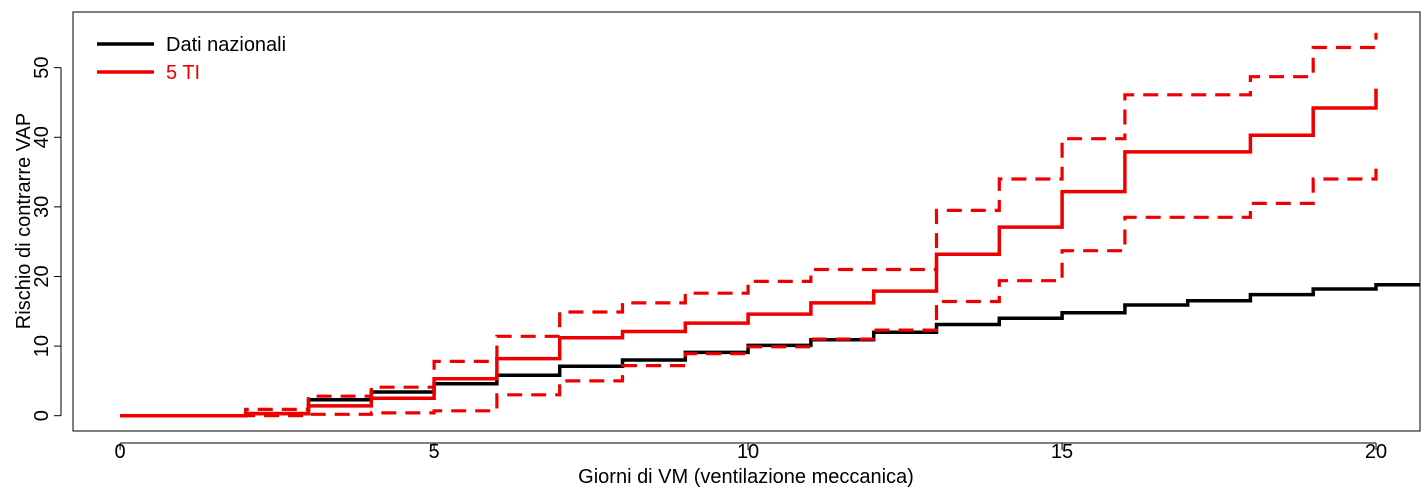  I want to click on y-tick-label: 40, so click(42, 137).